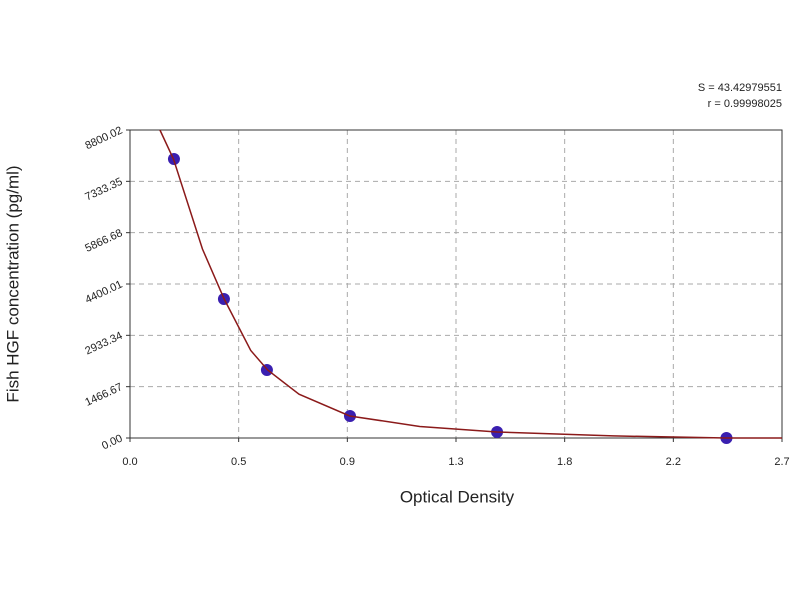  I want to click on x-tick-label: 2.7, so click(781, 462).